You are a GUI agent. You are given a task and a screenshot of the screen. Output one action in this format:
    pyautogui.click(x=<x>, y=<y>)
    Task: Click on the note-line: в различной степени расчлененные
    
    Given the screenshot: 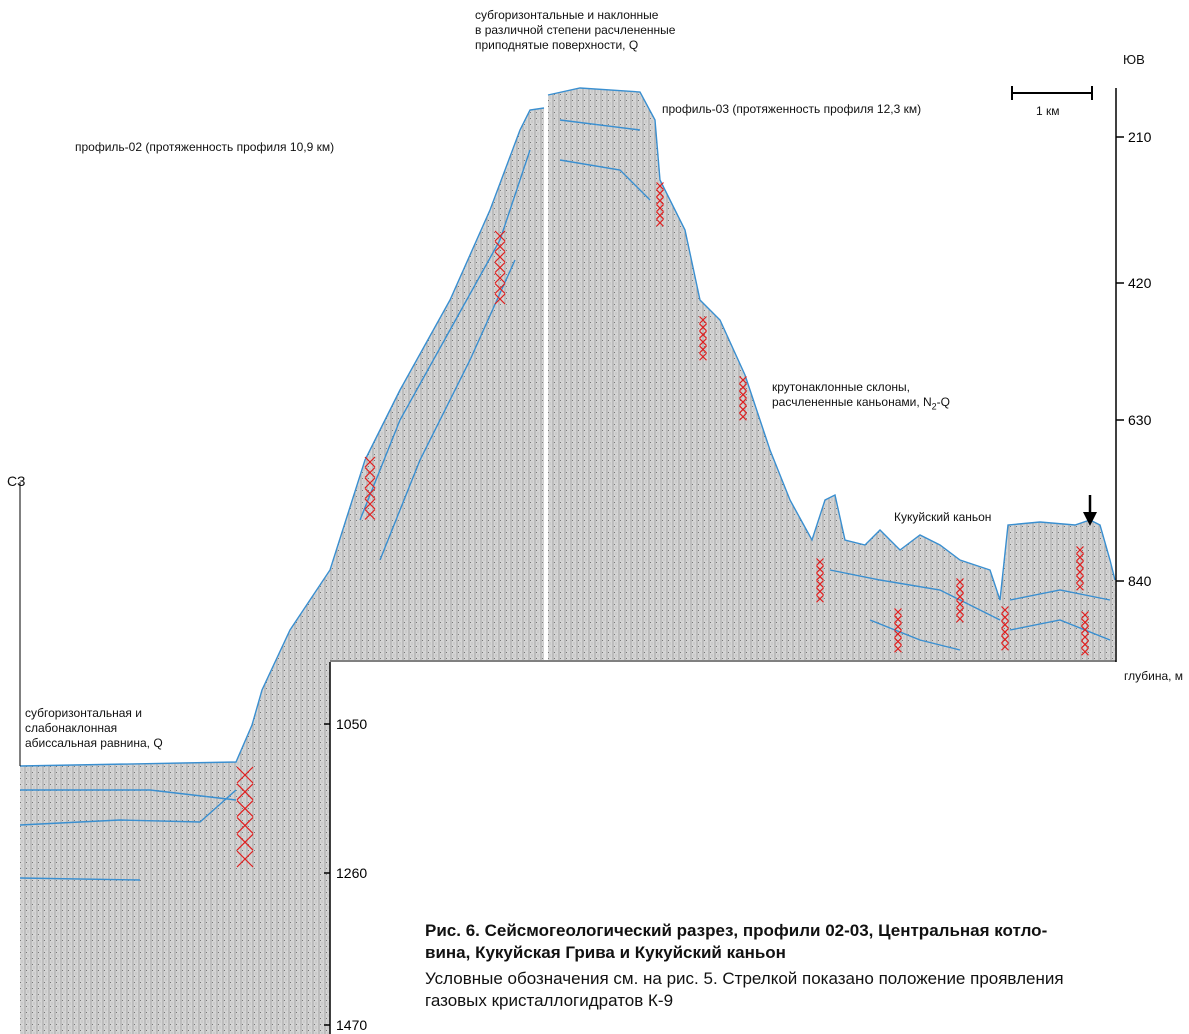 What is the action you would take?
    pyautogui.click(x=575, y=30)
    